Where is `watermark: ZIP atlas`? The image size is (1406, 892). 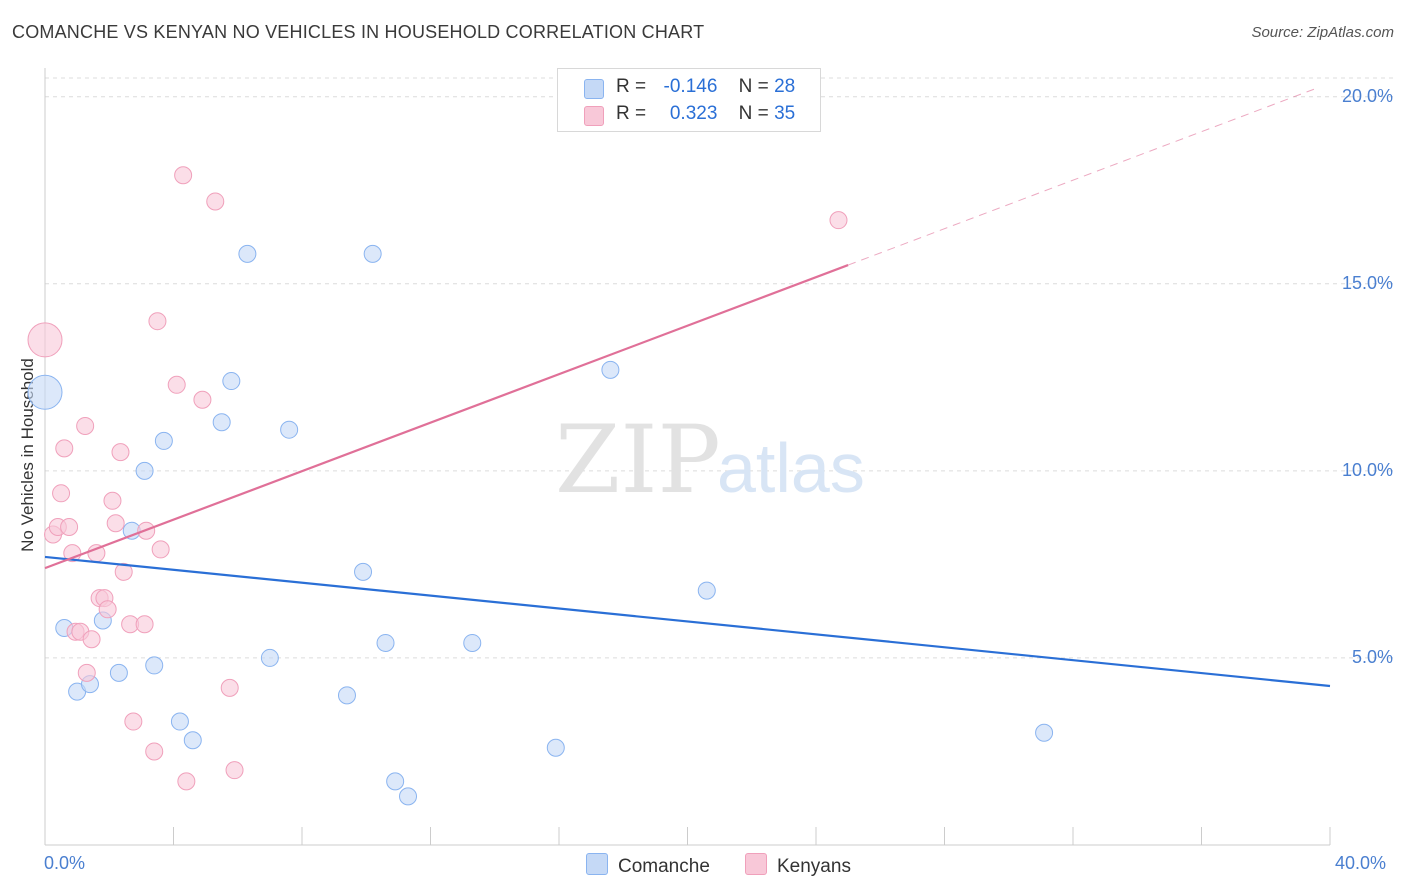 watermark: ZIP atlas is located at coordinates (710, 460).